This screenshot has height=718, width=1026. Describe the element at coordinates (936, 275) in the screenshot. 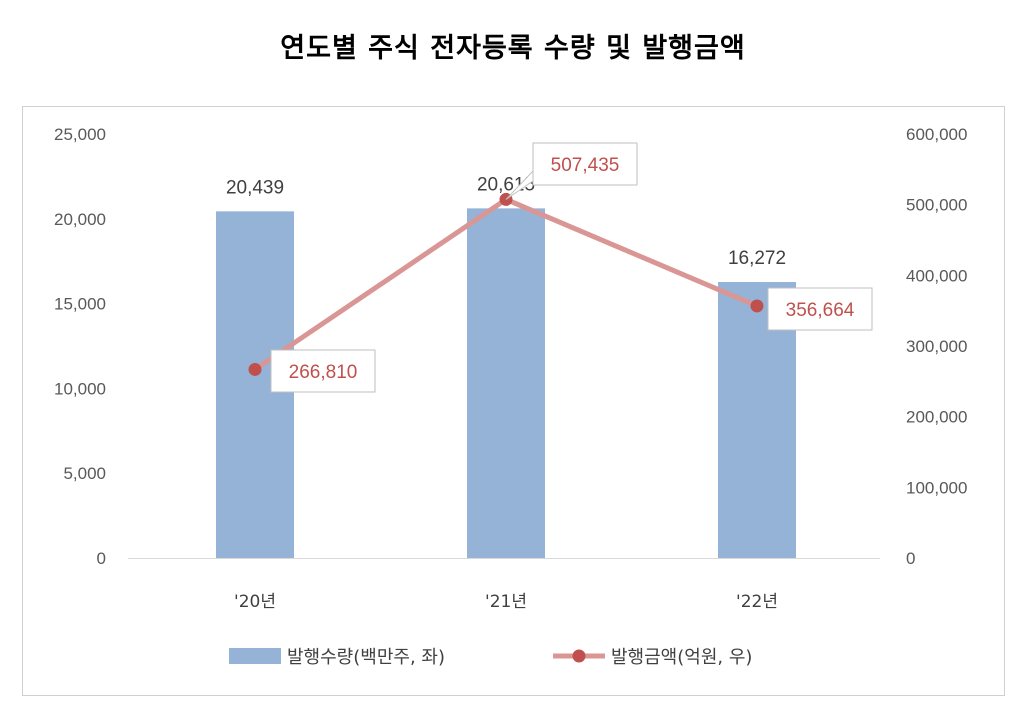

I see `y-right-tick-label: 400,000` at that location.